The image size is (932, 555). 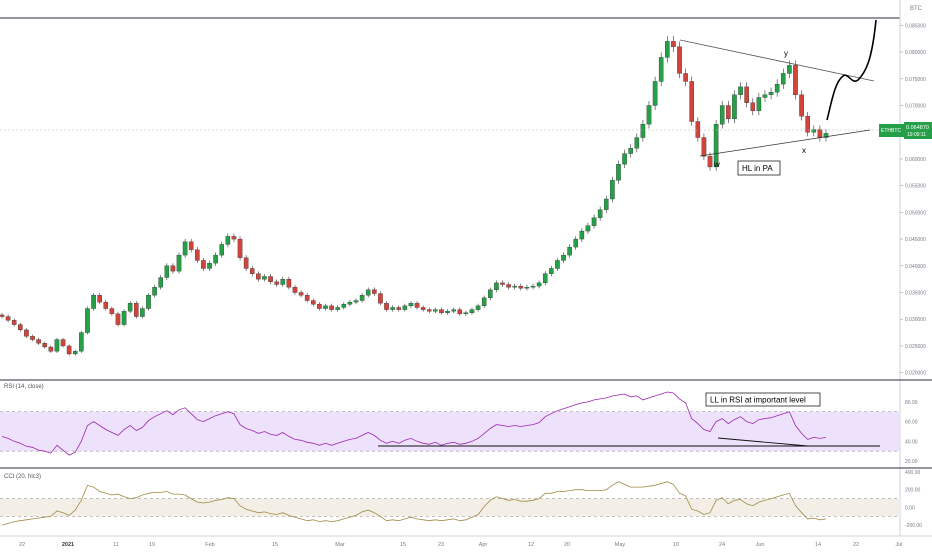 I want to click on cci-tick-label: 0.00, so click(x=910, y=508).